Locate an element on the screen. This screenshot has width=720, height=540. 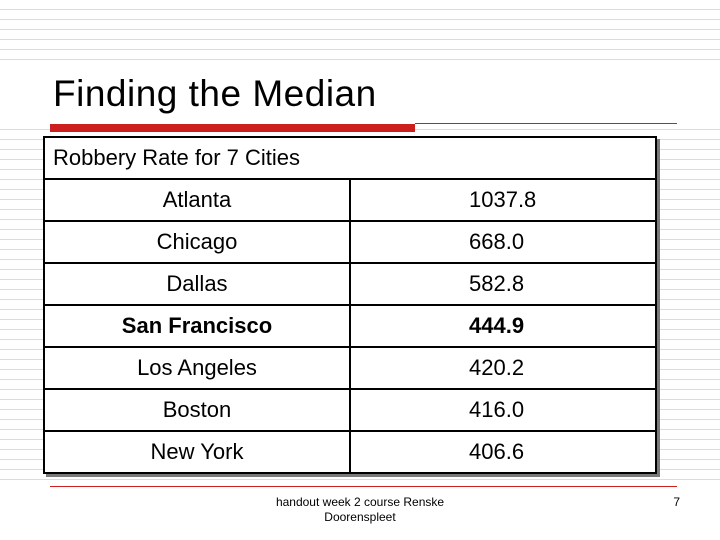
city-cell: Atlanta is located at coordinates (197, 200).